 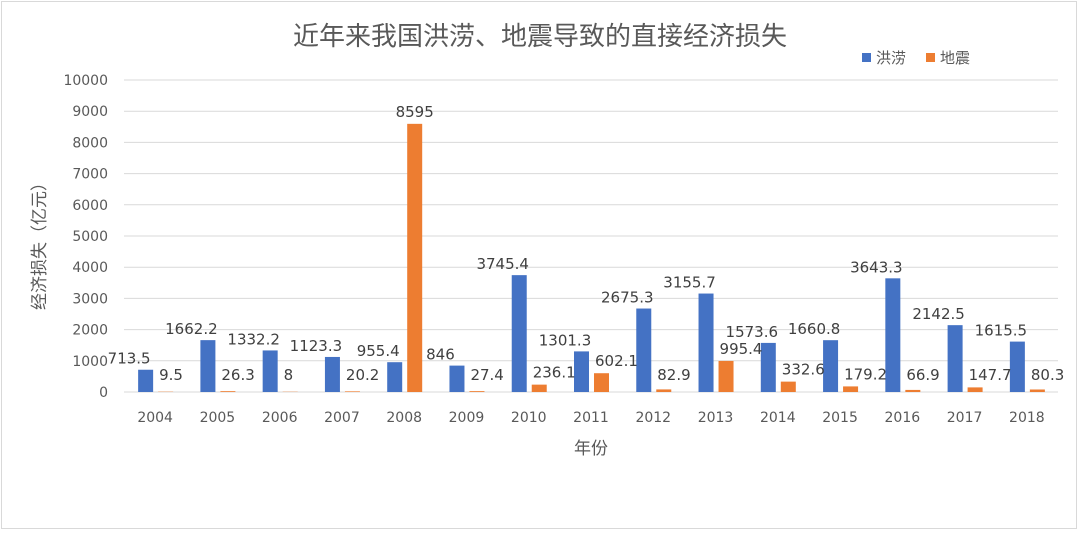 What do you see at coordinates (892, 335) in the screenshot?
I see `bar-flood-2016` at bounding box center [892, 335].